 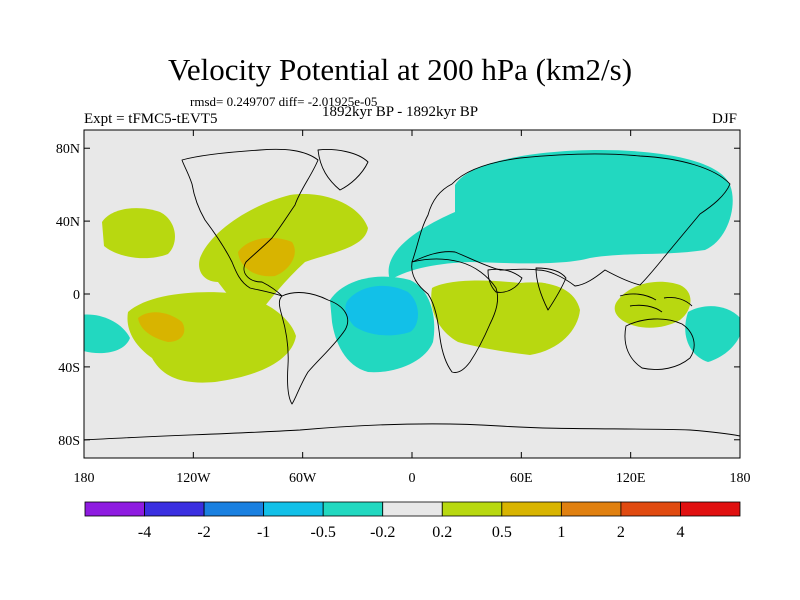 What do you see at coordinates (412, 478) in the screenshot?
I see `x-tick-label: 0` at bounding box center [412, 478].